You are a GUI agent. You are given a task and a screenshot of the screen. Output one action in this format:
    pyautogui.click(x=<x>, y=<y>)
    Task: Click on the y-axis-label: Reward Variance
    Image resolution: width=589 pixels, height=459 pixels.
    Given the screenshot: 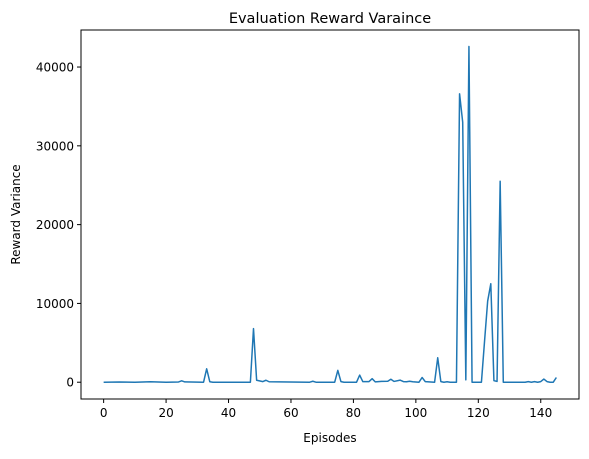 What is the action you would take?
    pyautogui.click(x=16, y=214)
    